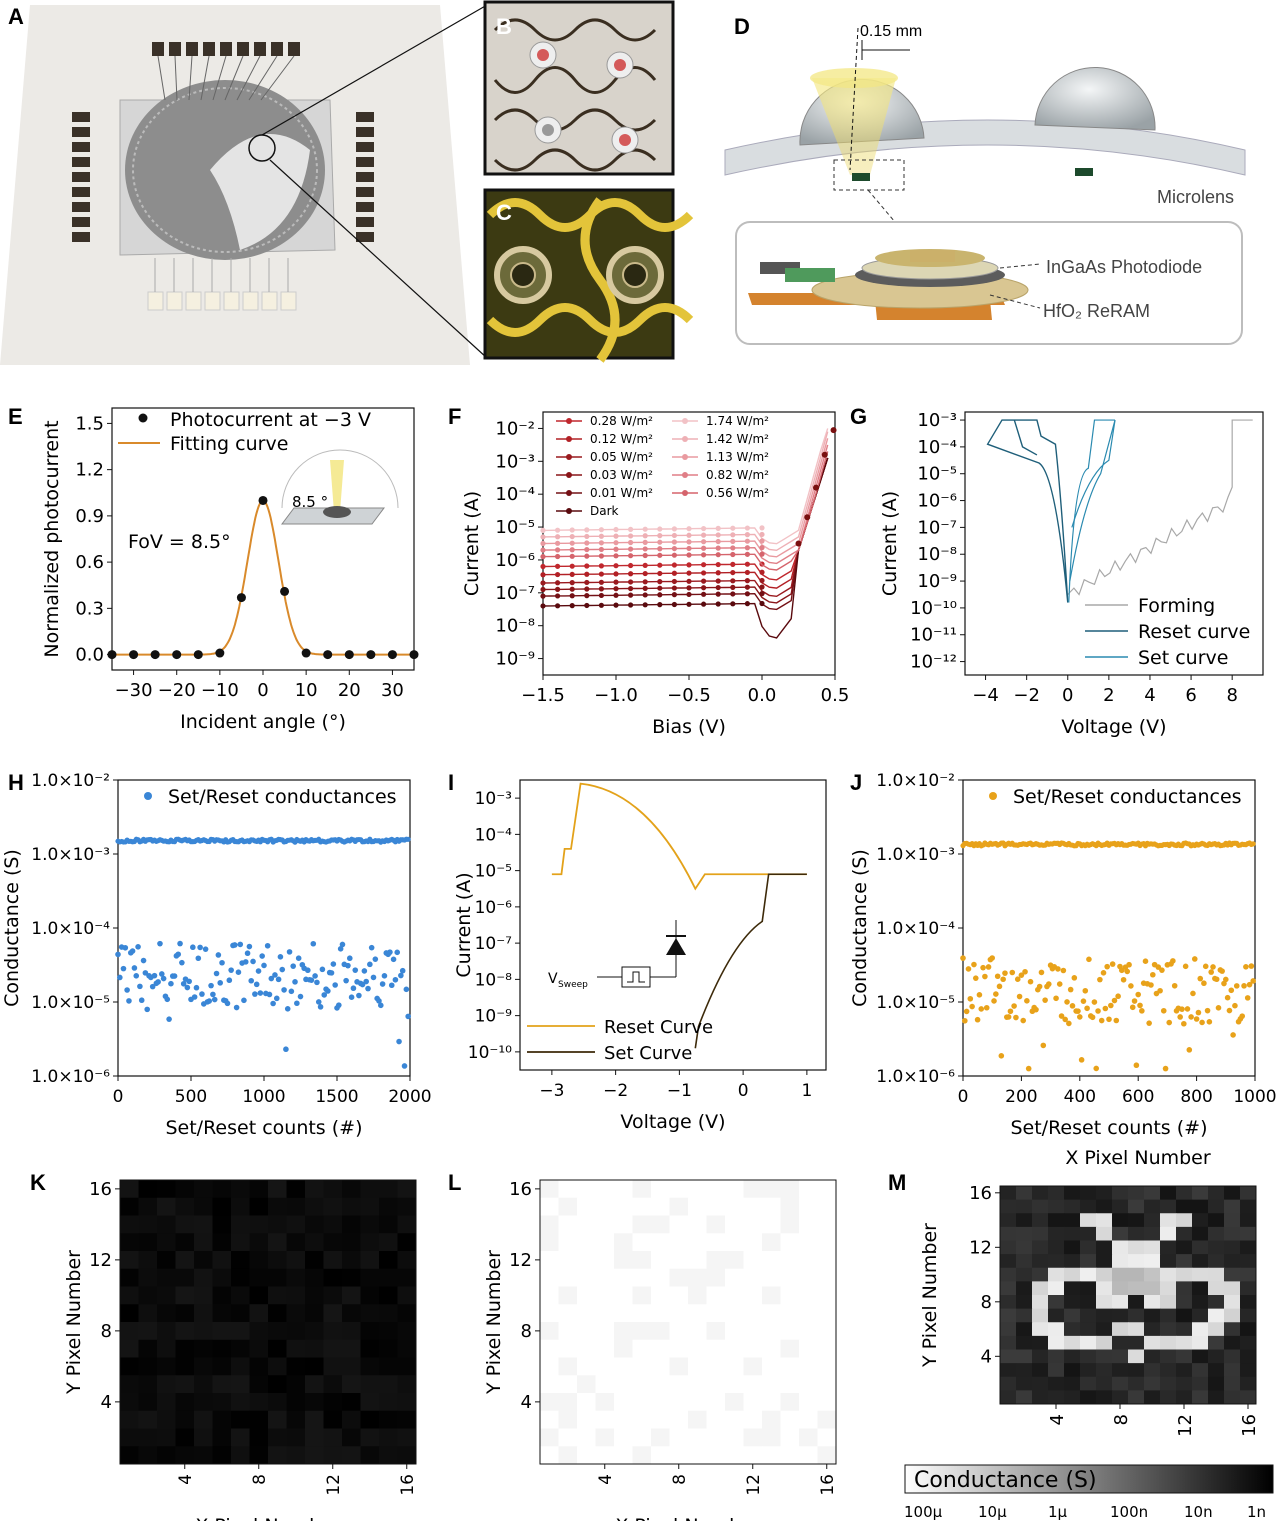 The width and height of the screenshot is (1280, 1521). I want to click on legend-label: 0.56 W/m², so click(737, 493).